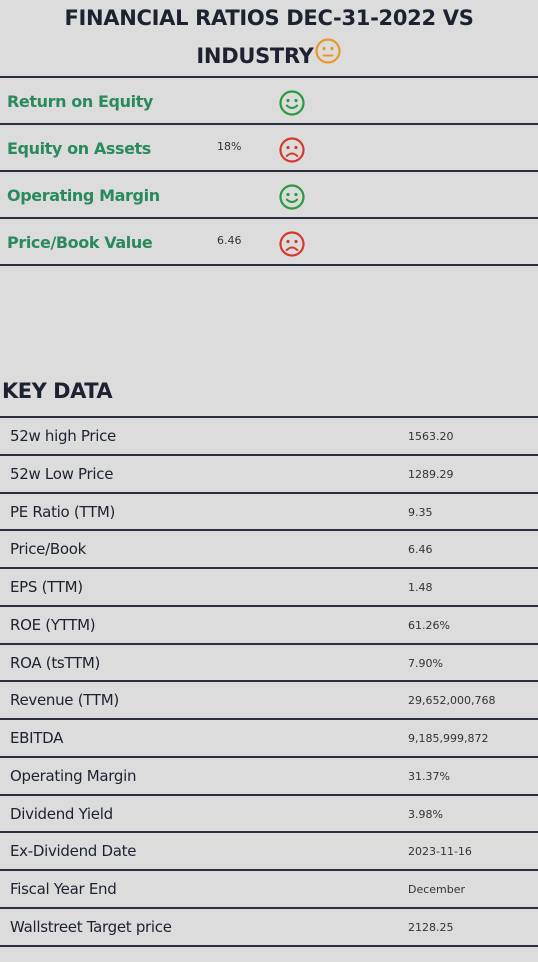 Image resolution: width=538 pixels, height=962 pixels. Describe the element at coordinates (425, 663) in the screenshot. I see `key-value: 7.90%` at that location.